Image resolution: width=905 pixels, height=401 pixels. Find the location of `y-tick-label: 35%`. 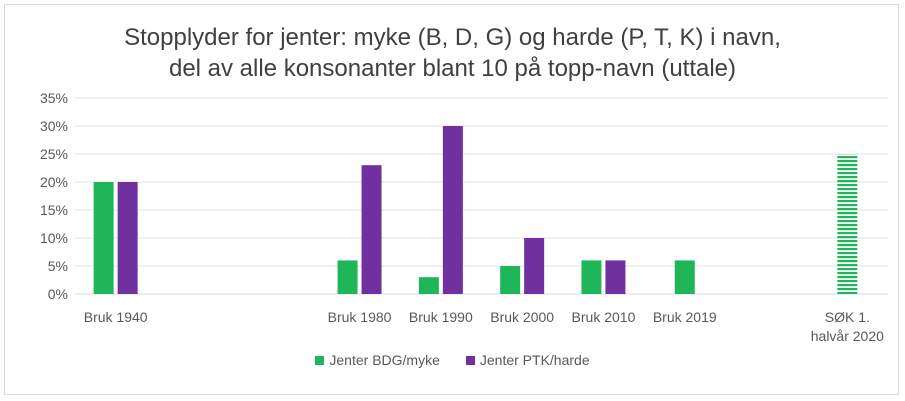

y-tick-label: 35% is located at coordinates (54, 98).